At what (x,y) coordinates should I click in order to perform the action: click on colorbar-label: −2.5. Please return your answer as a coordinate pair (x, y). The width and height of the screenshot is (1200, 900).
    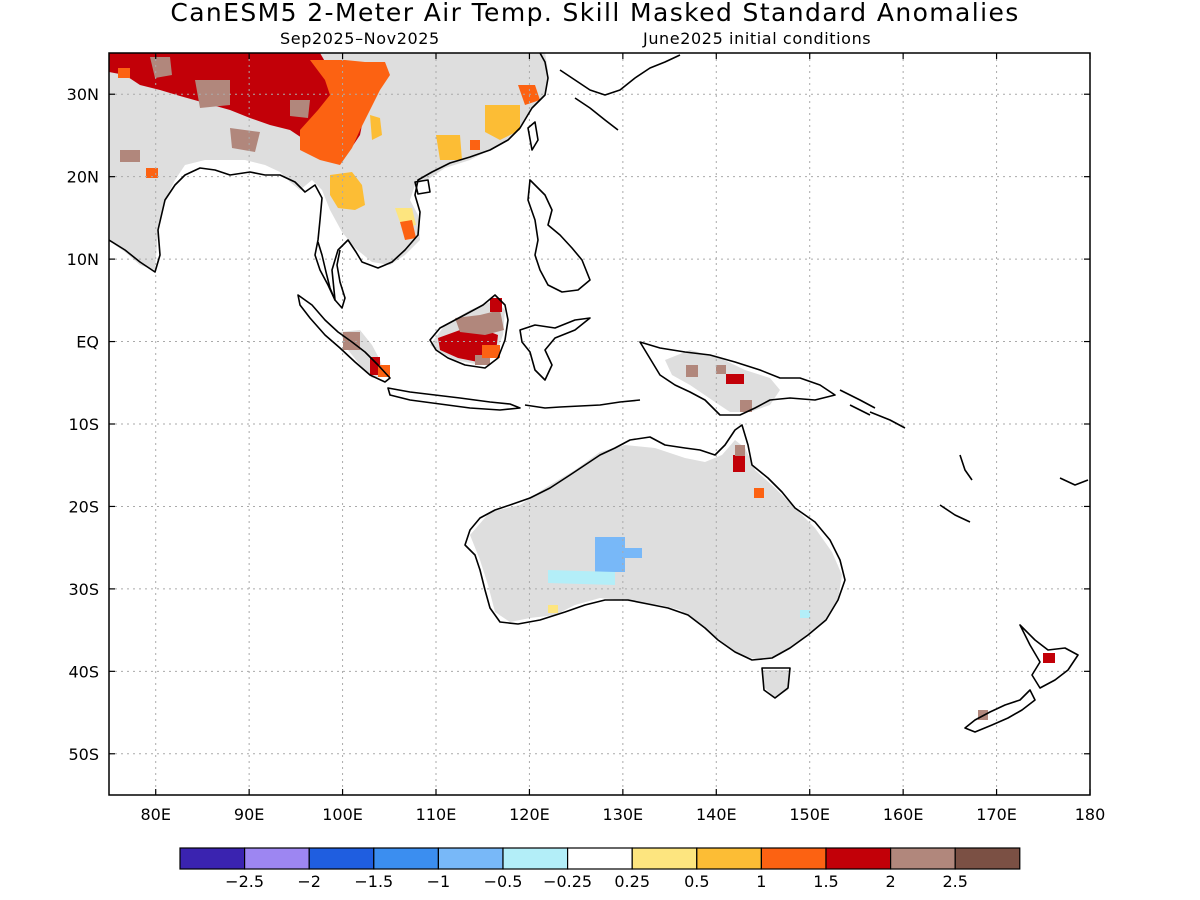
    Looking at the image, I should click on (244, 881).